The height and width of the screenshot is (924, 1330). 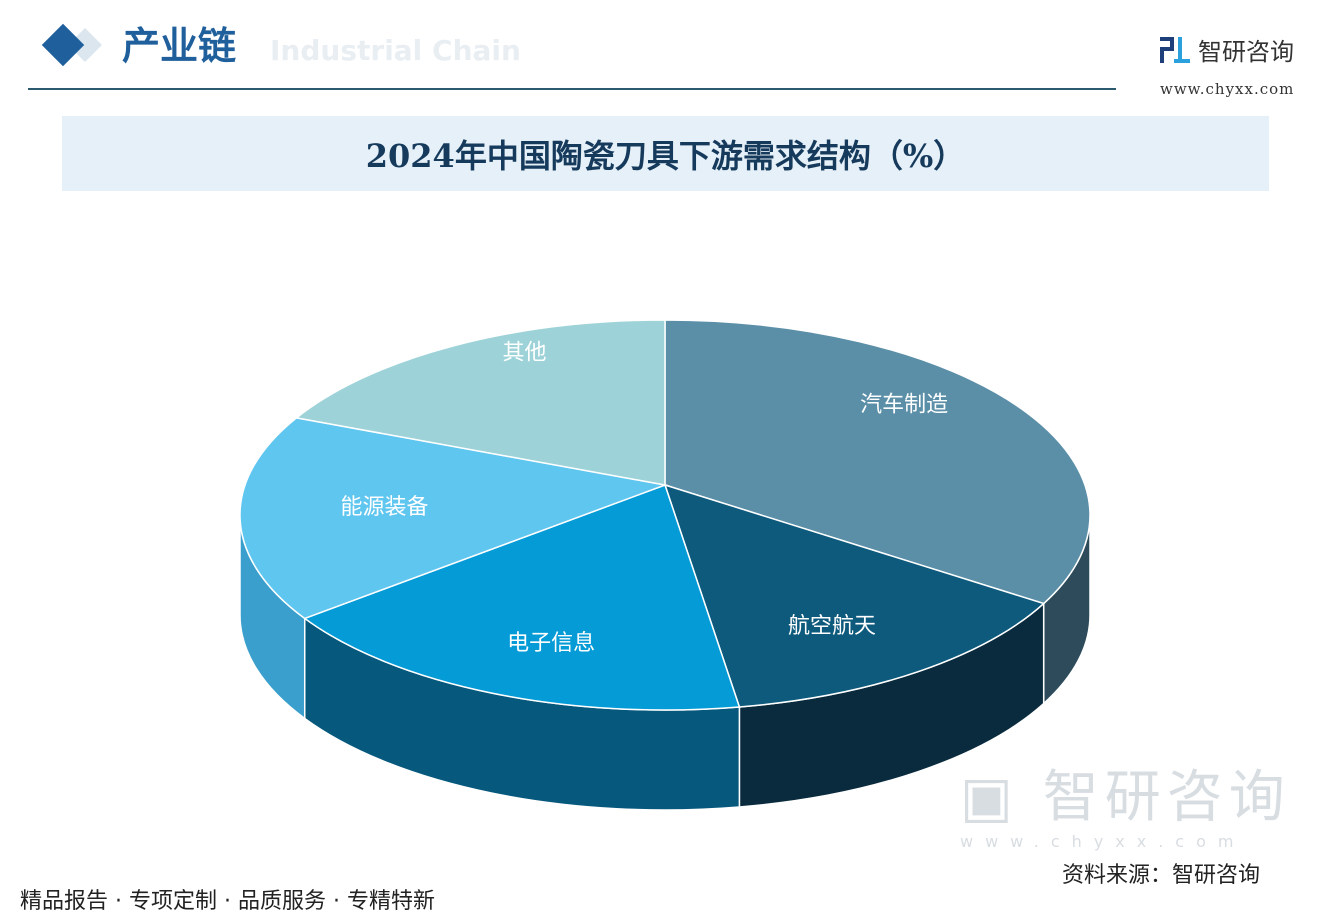 What do you see at coordinates (904, 405) in the screenshot?
I see `pie-label-0: 汽车制造` at bounding box center [904, 405].